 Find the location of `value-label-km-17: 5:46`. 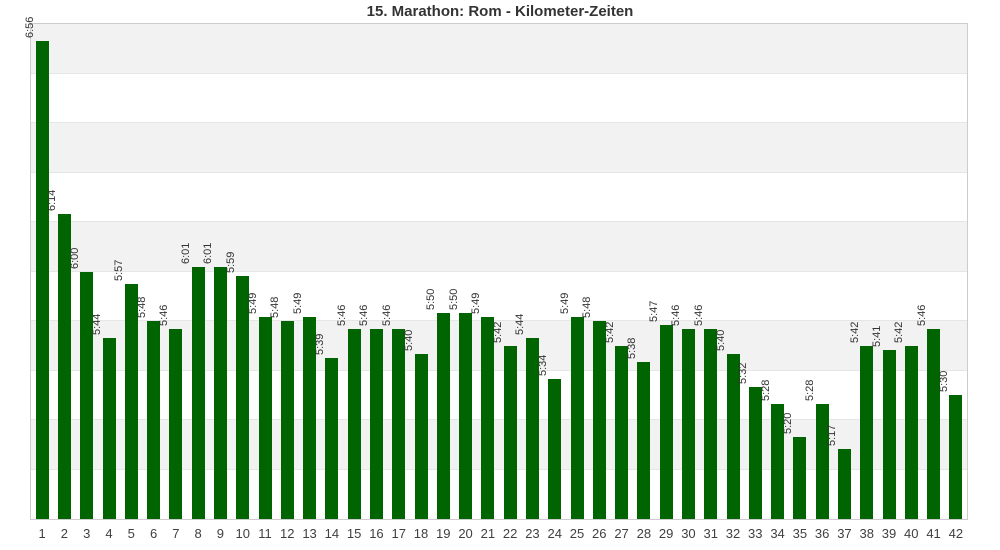

value-label-km-17: 5:46 is located at coordinates (386, 315).